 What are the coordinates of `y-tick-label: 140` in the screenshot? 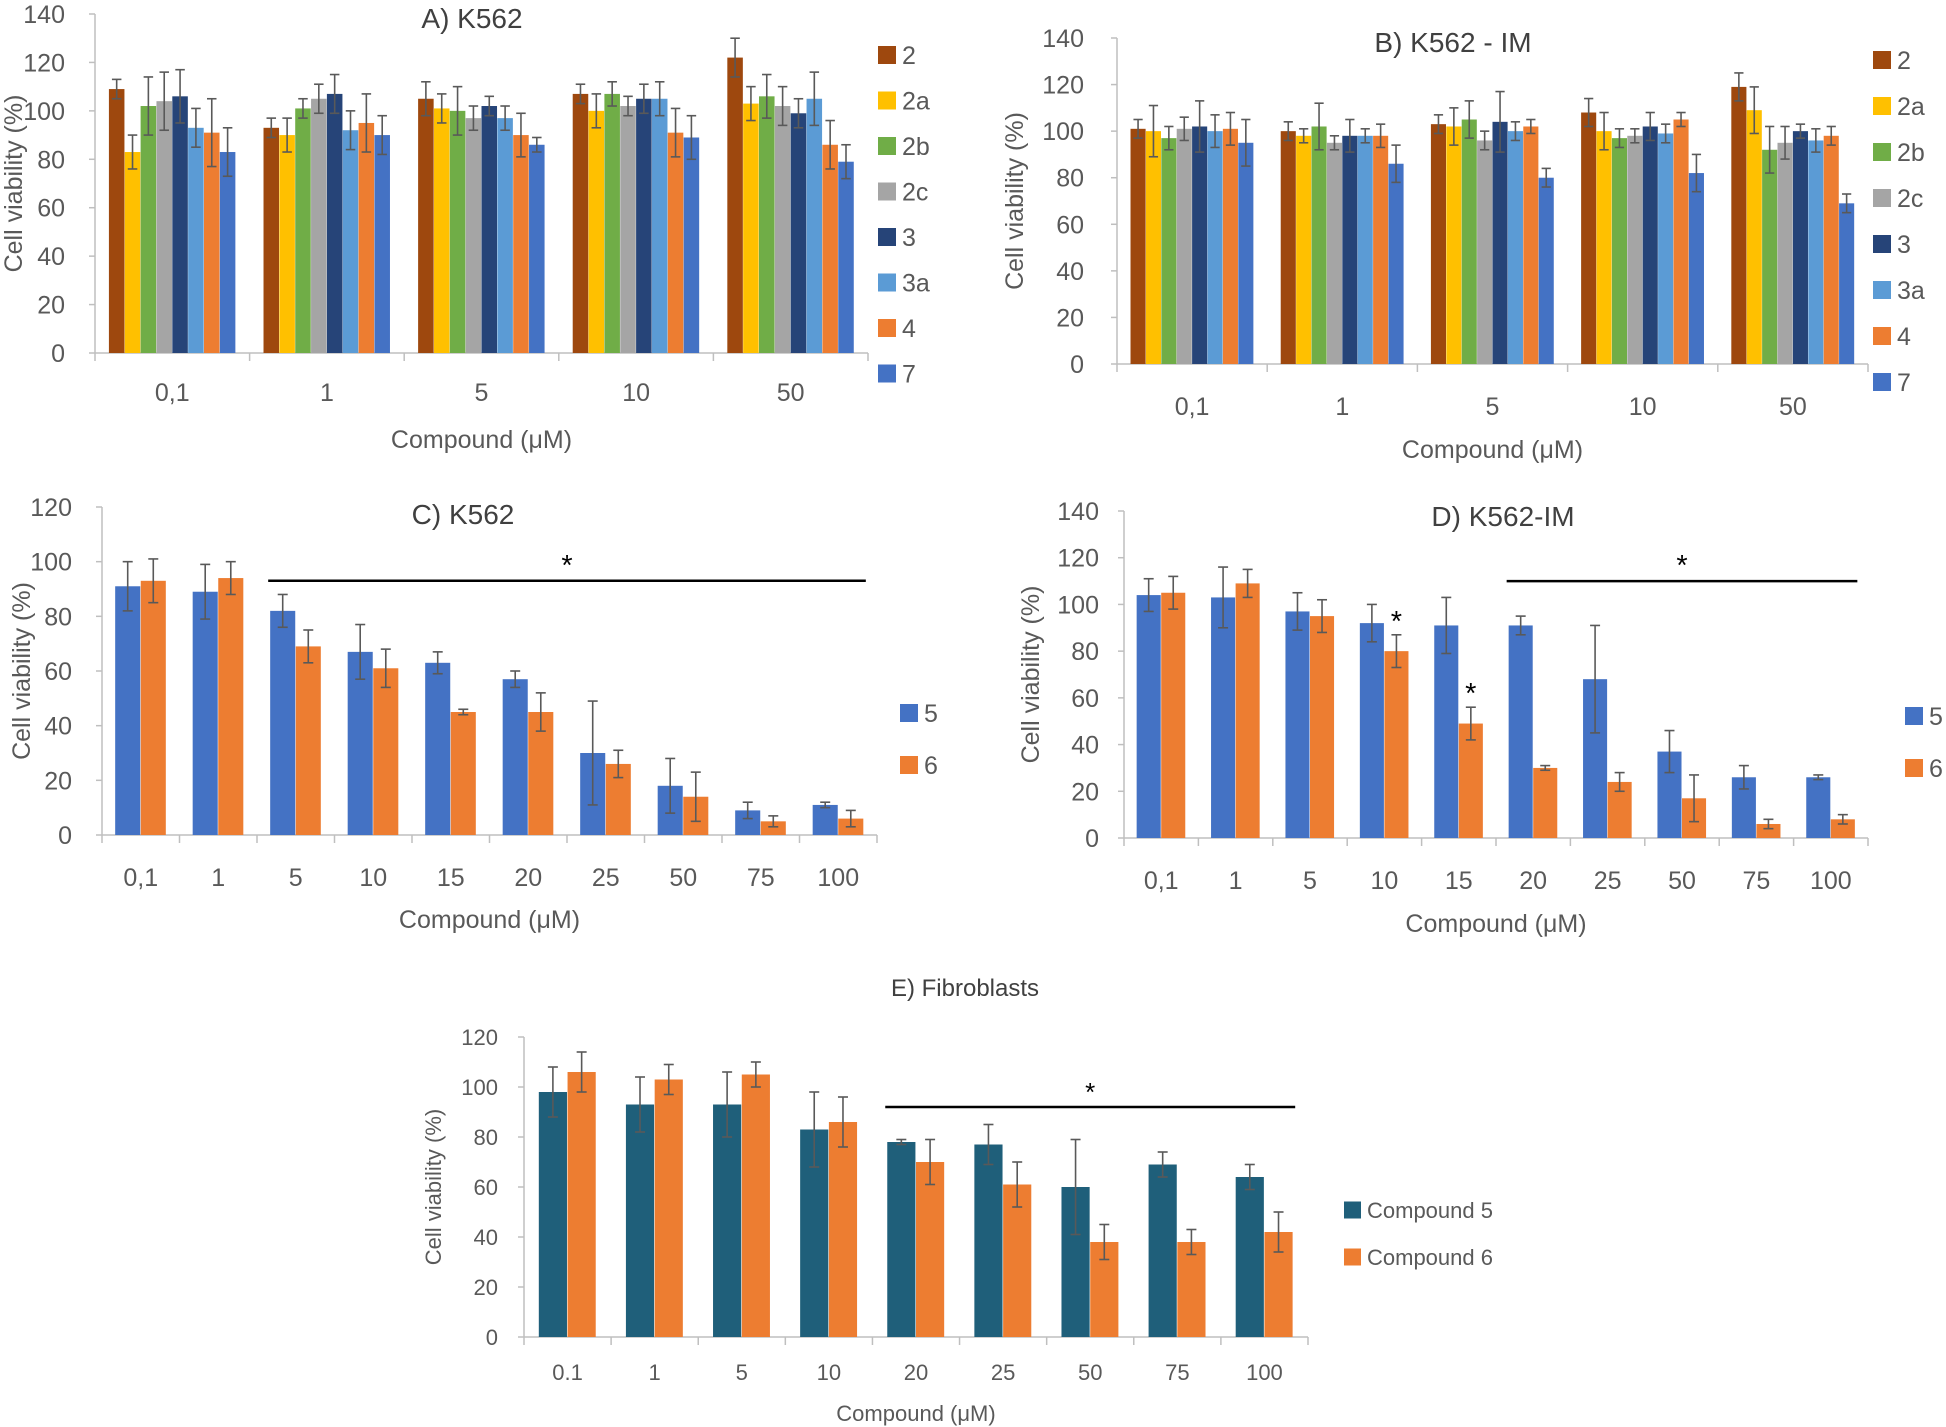 It's located at (1078, 512).